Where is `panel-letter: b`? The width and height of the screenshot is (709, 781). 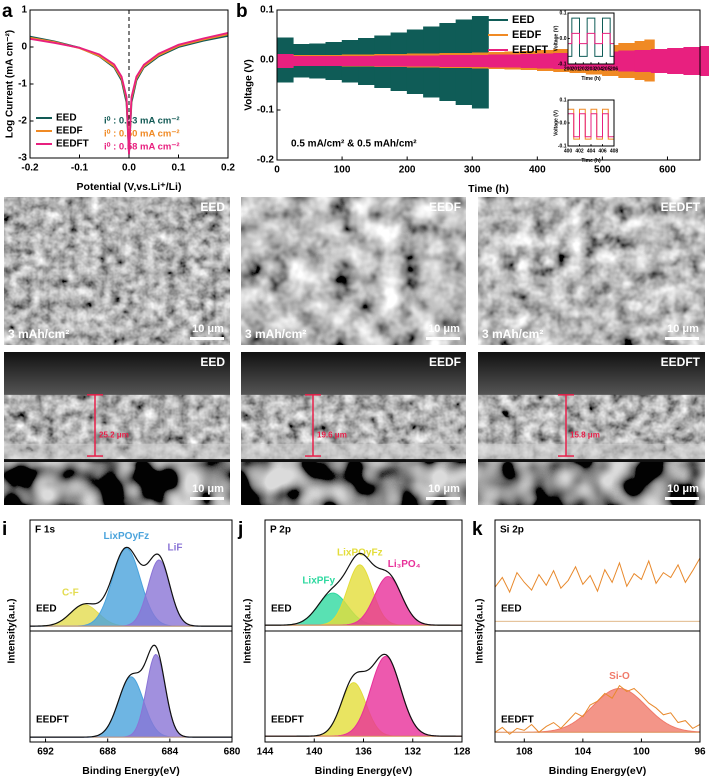 panel-letter: b is located at coordinates (242, 11).